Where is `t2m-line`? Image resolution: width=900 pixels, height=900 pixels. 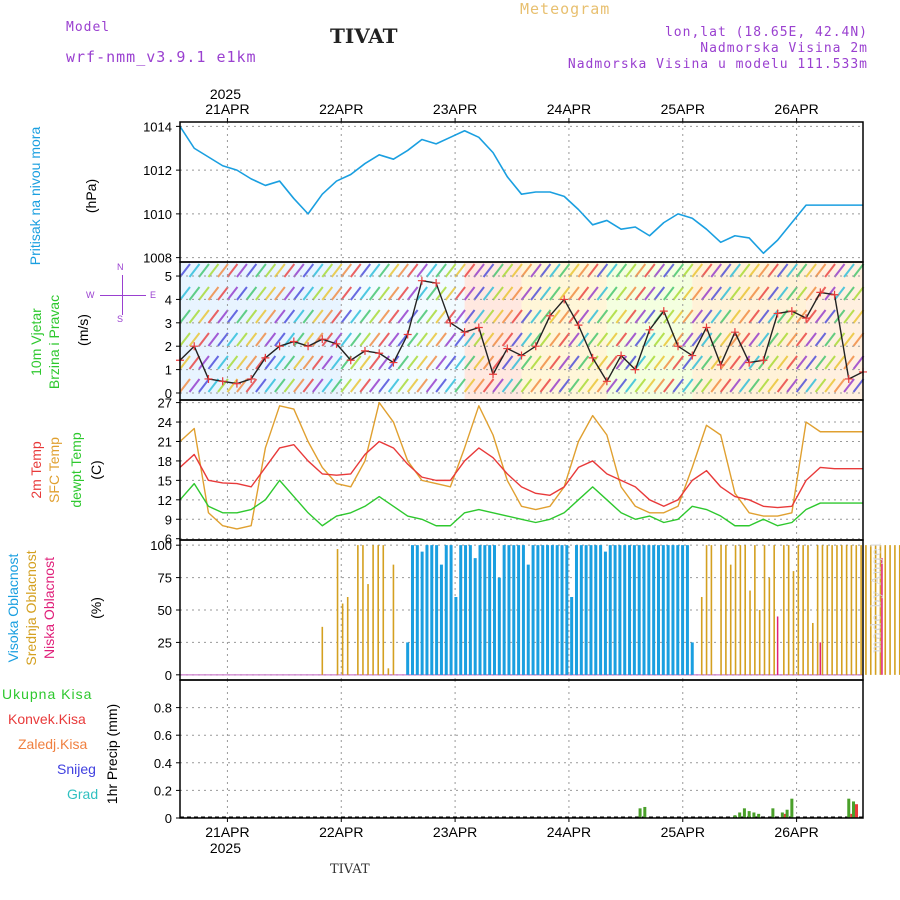
t2m-line is located at coordinates (521, 474).